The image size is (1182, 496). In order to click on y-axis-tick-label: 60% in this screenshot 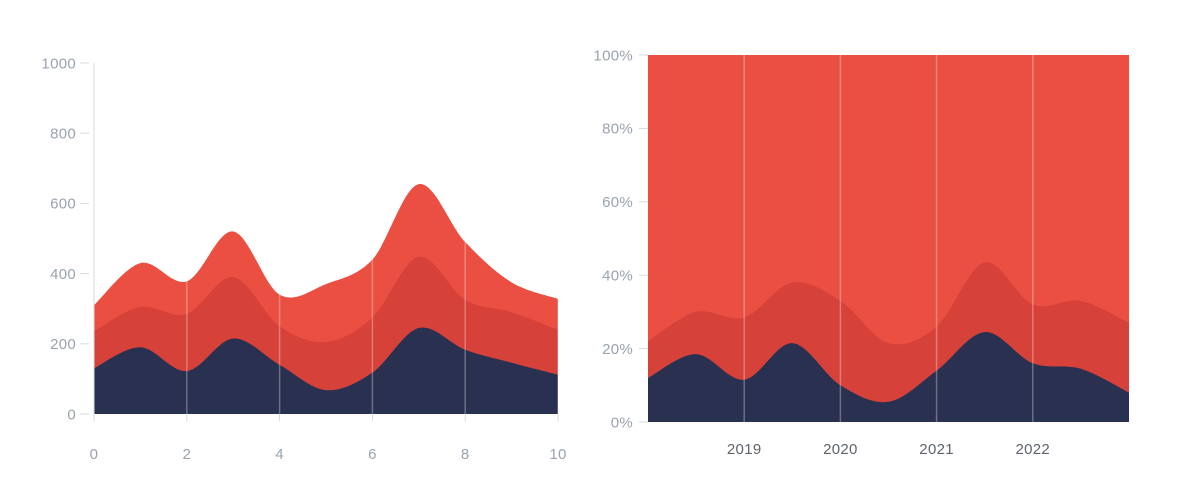, I will do `click(617, 202)`.